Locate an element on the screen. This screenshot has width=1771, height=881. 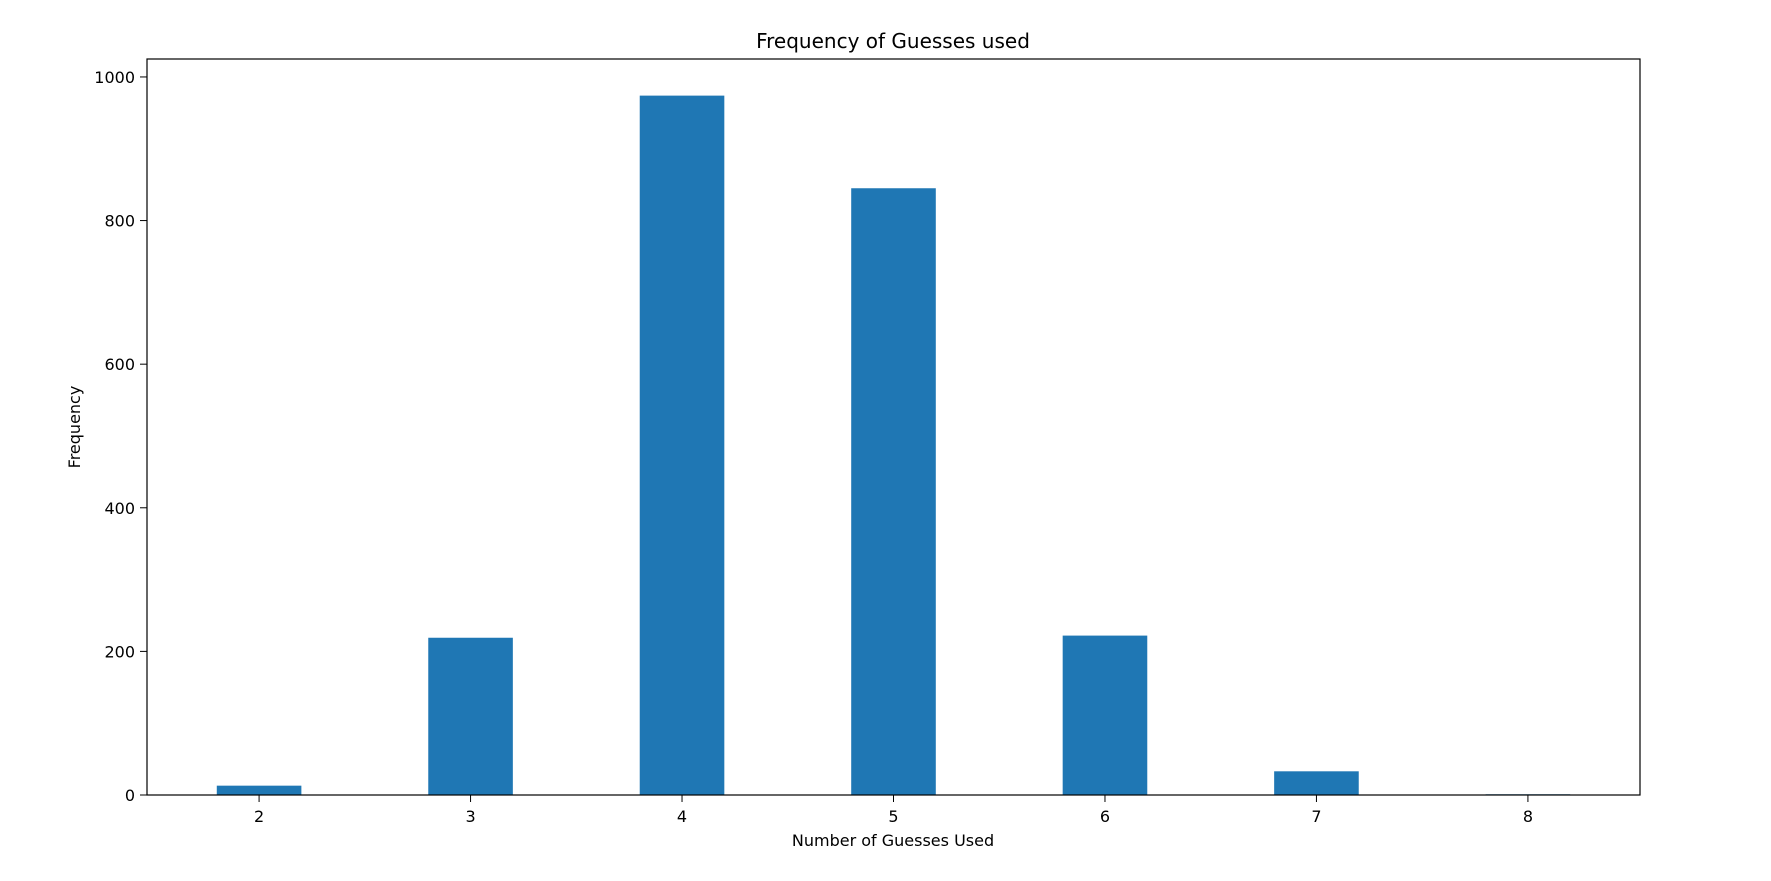
x-tick-label: 7 is located at coordinates (1316, 816).